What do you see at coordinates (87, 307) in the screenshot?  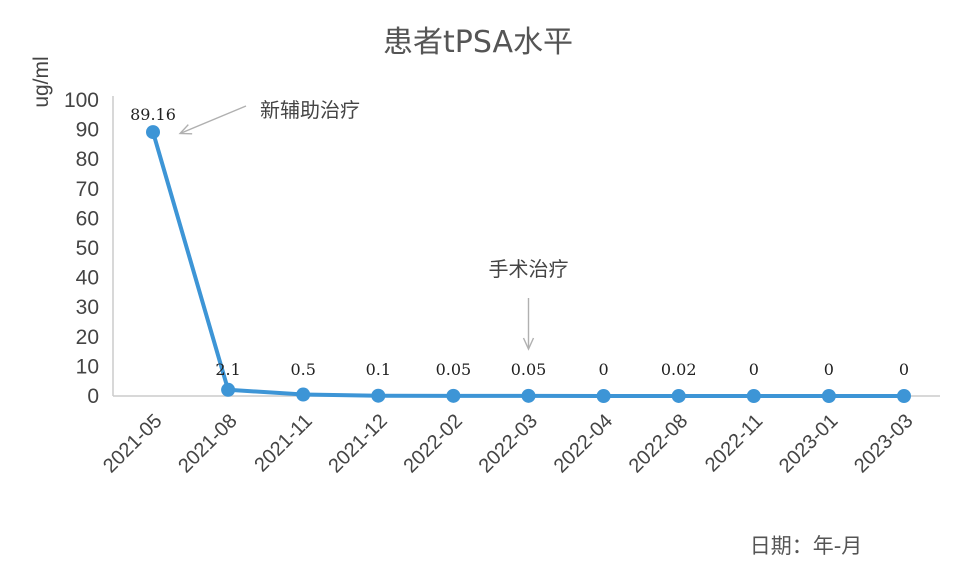 I see `y-tick-label: 30` at bounding box center [87, 307].